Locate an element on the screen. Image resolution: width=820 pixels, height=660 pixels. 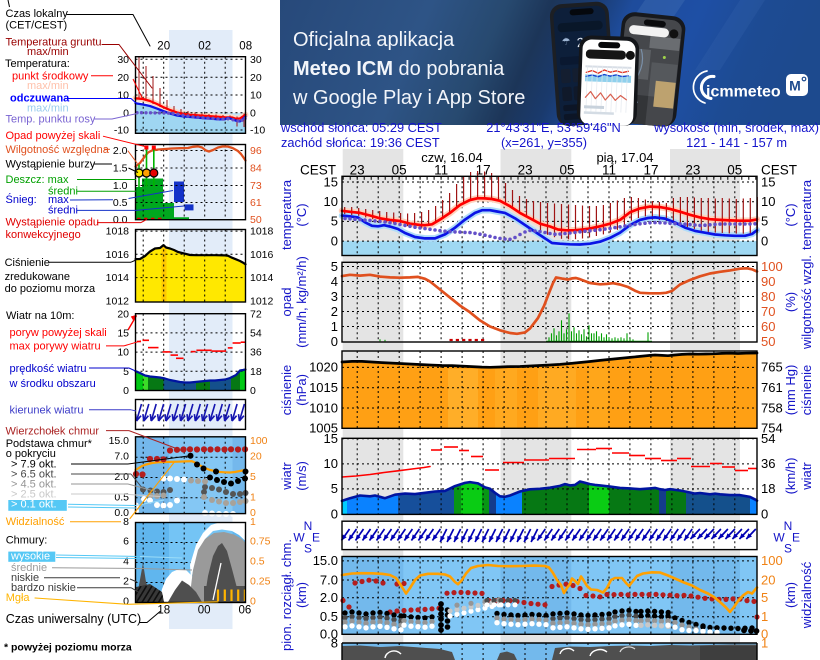
svg-text: 73 is located at coordinates (256, 186).